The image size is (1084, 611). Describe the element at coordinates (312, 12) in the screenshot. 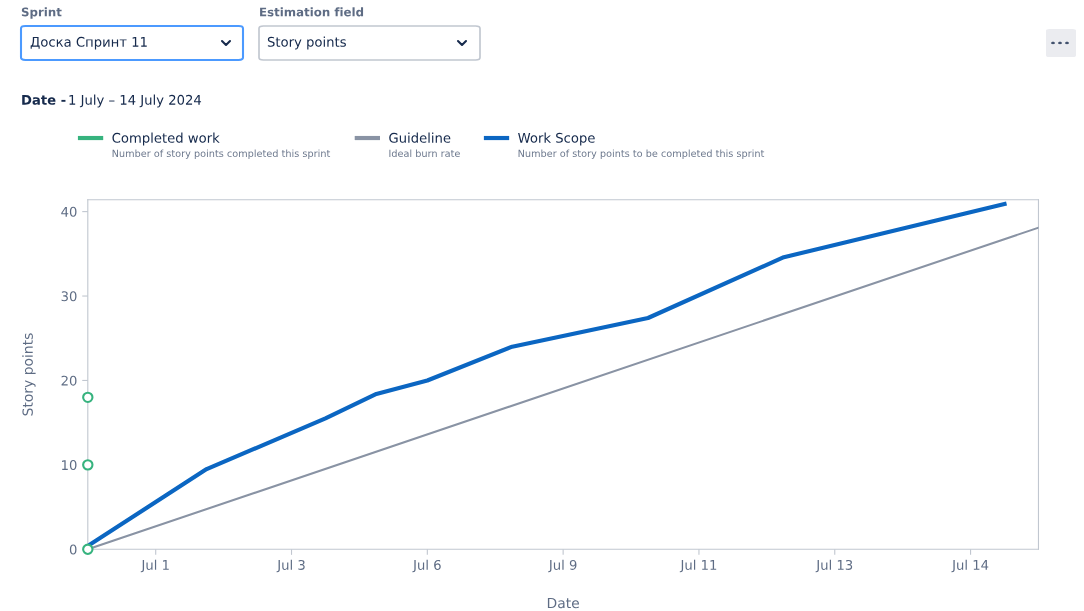

I see `text: Estimation field` at that location.